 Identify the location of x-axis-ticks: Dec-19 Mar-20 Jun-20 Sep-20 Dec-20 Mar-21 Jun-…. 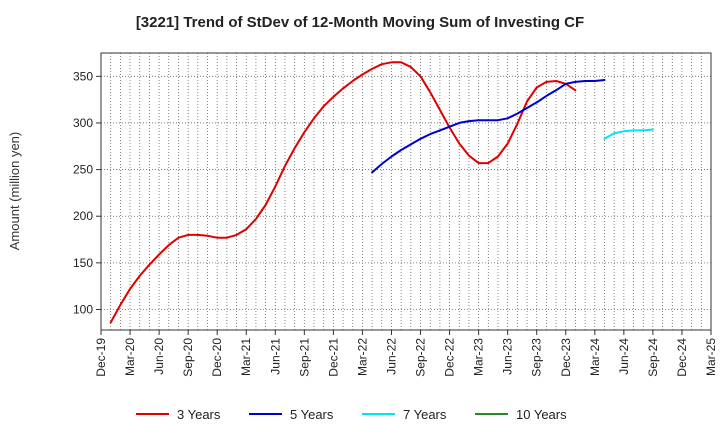
(406, 353).